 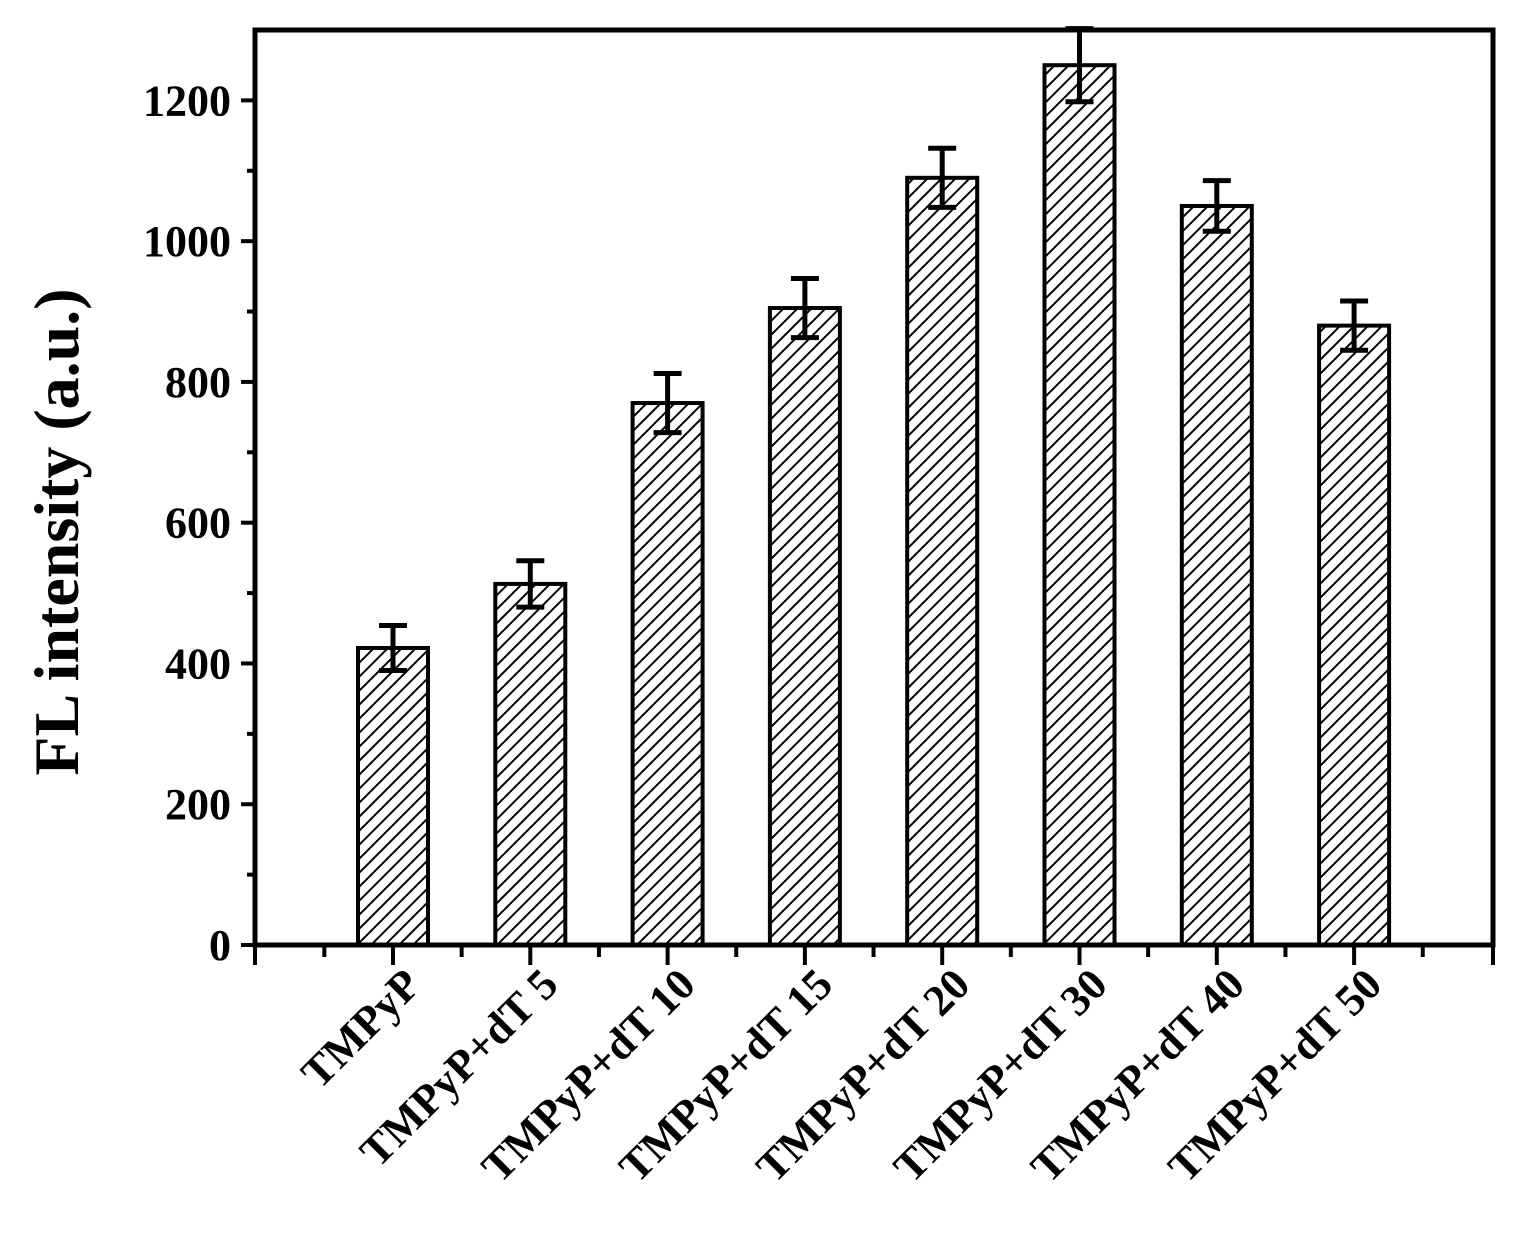 I want to click on y-tick-label: 200, so click(x=198, y=804).